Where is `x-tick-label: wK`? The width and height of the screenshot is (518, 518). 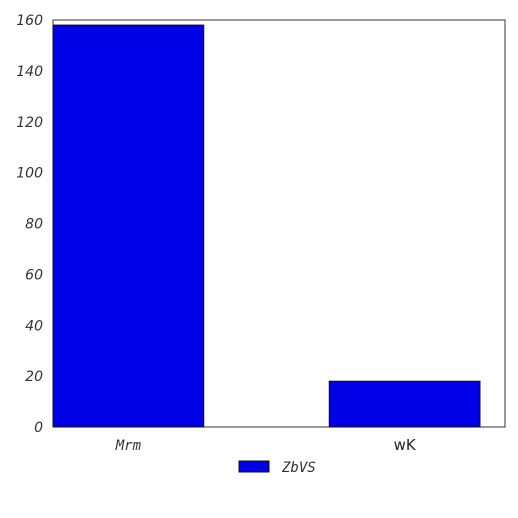
x-tick-label: wK is located at coordinates (405, 445).